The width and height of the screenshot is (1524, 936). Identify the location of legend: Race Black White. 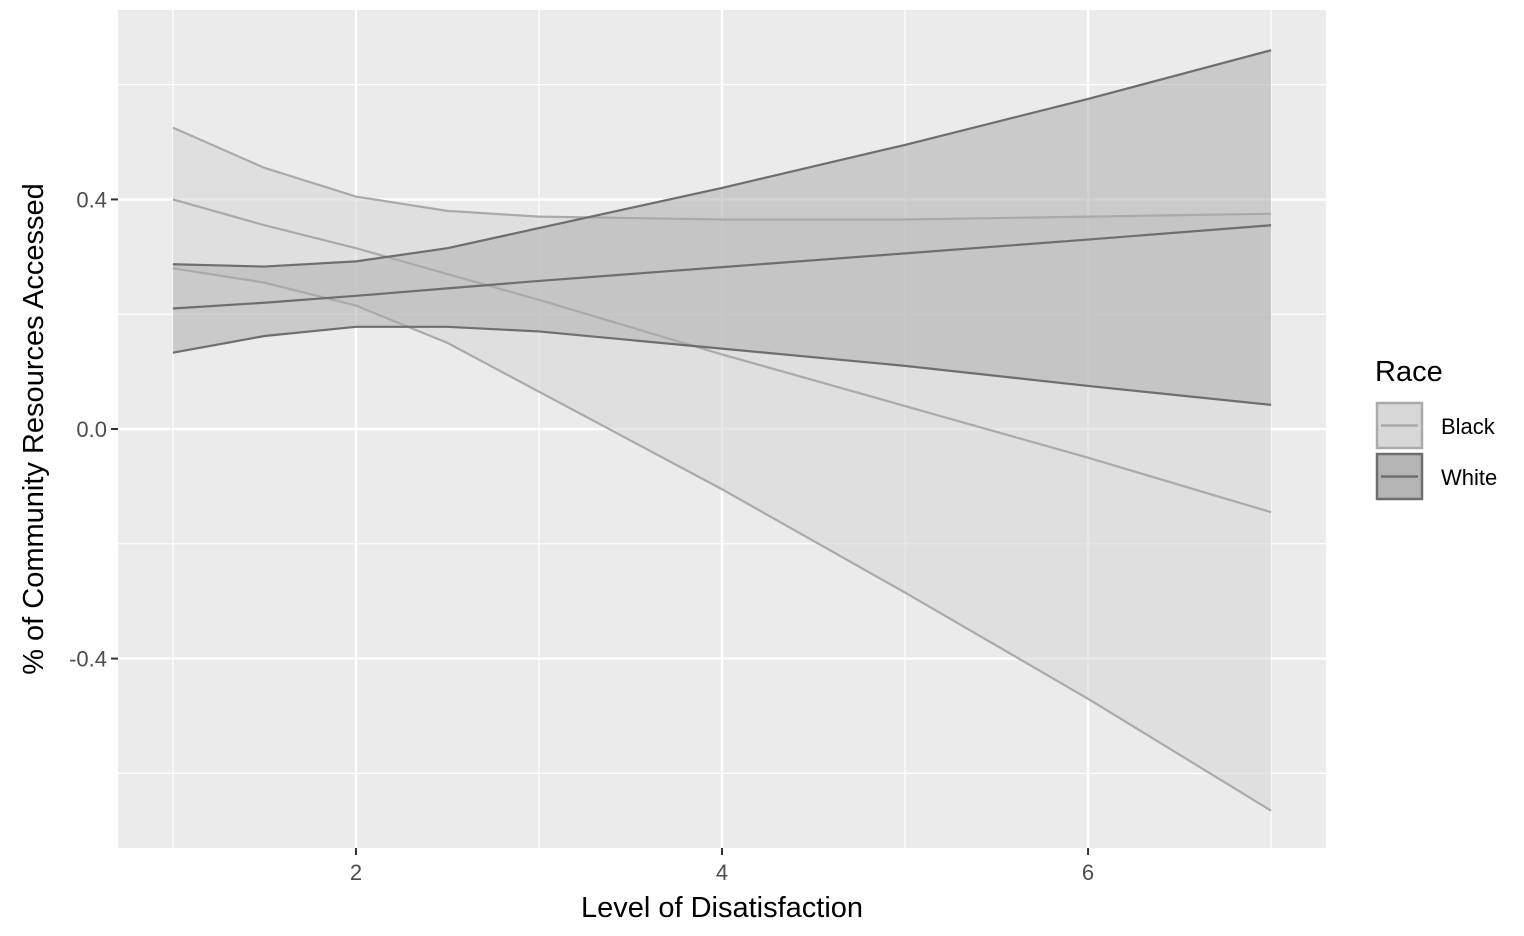
(1436, 428).